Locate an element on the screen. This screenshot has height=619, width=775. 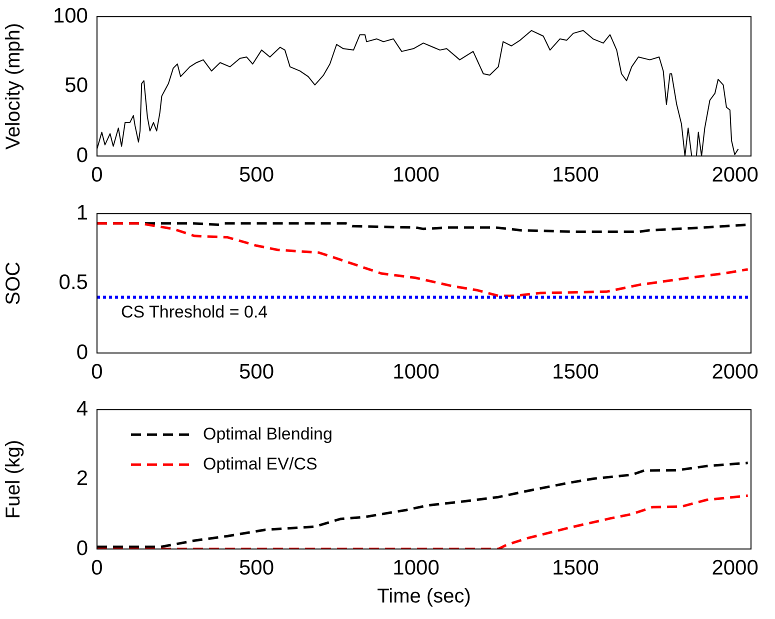
legend-label: Optimal Blending is located at coordinates (267, 434).